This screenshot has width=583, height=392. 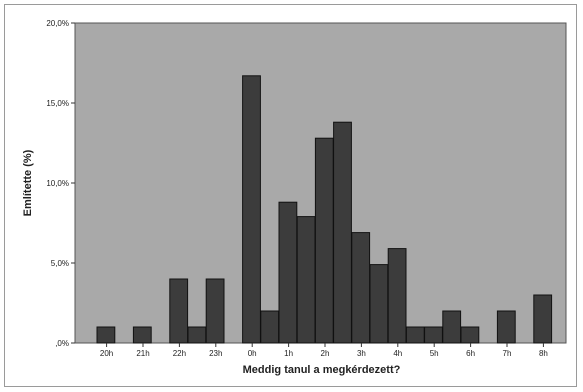 What do you see at coordinates (434, 353) in the screenshot?
I see `x-tick-label: 5h` at bounding box center [434, 353].